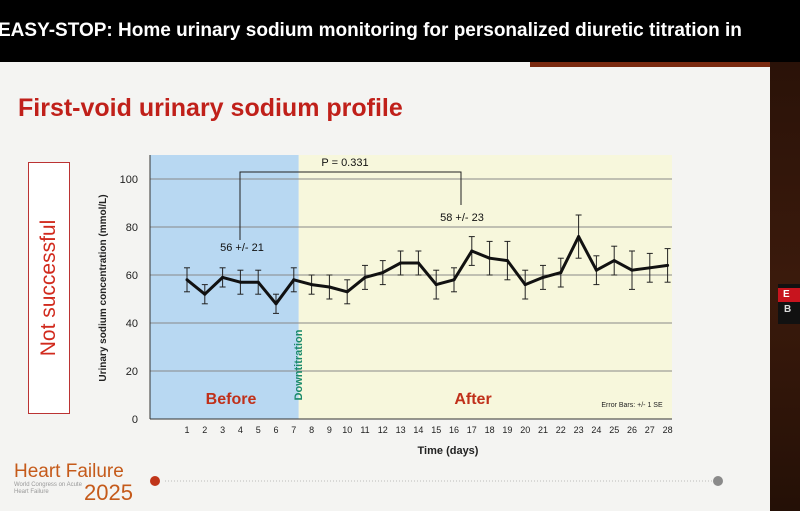 The height and width of the screenshot is (511, 800). I want to click on x-tick-label: 15, so click(436, 430).